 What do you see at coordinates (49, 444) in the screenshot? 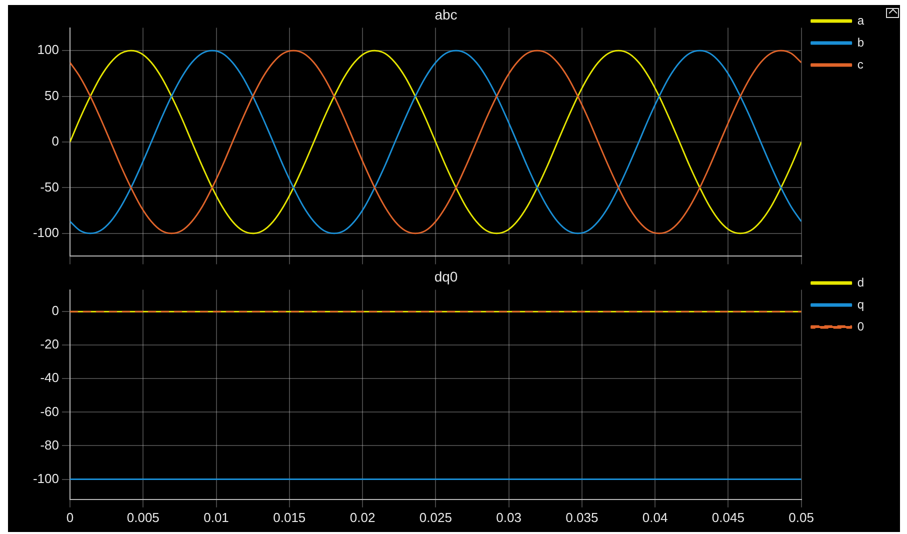
I see `y-tick-label: -80` at bounding box center [49, 444].